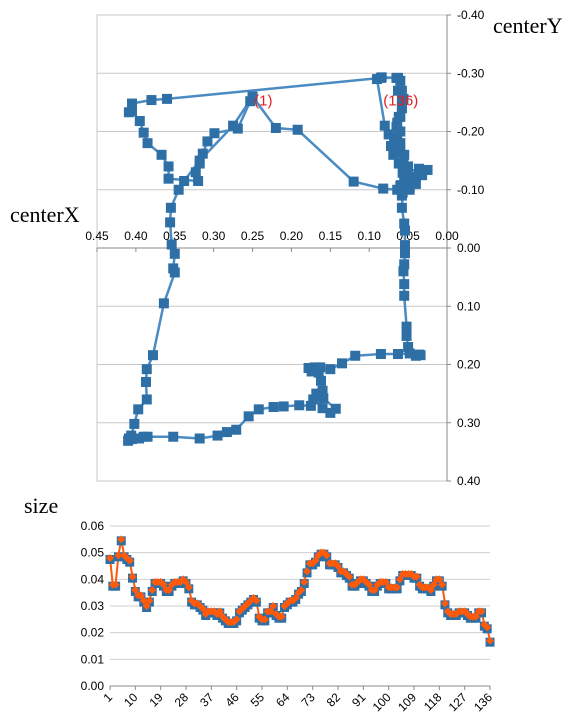 Image resolution: width=574 pixels, height=723 pixels. What do you see at coordinates (334, 700) in the screenshot?
I see `size-x-tick-label: 82` at bounding box center [334, 700].